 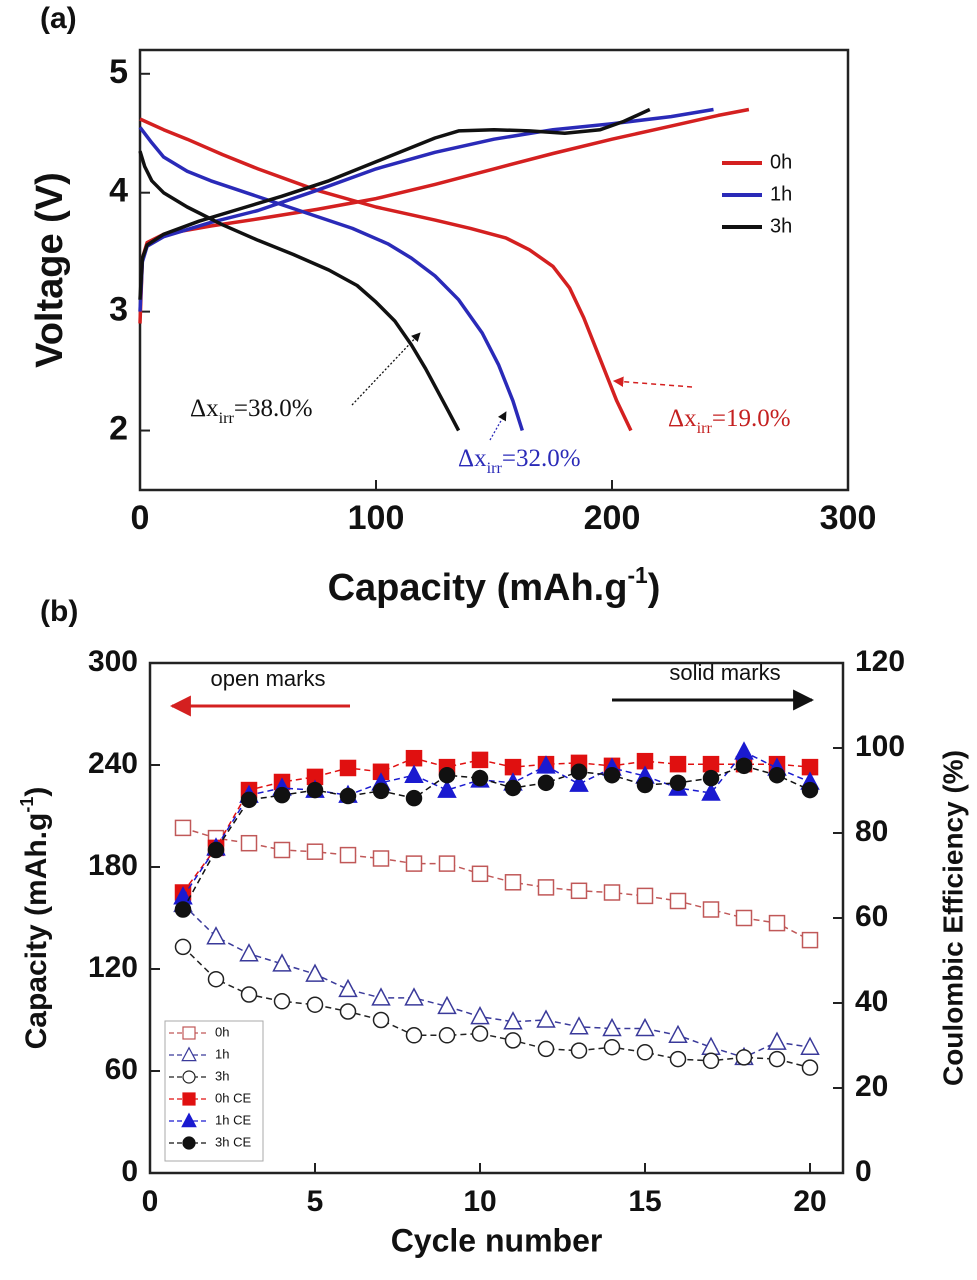 What do you see at coordinates (268, 678) in the screenshot?
I see `note: open marks` at bounding box center [268, 678].